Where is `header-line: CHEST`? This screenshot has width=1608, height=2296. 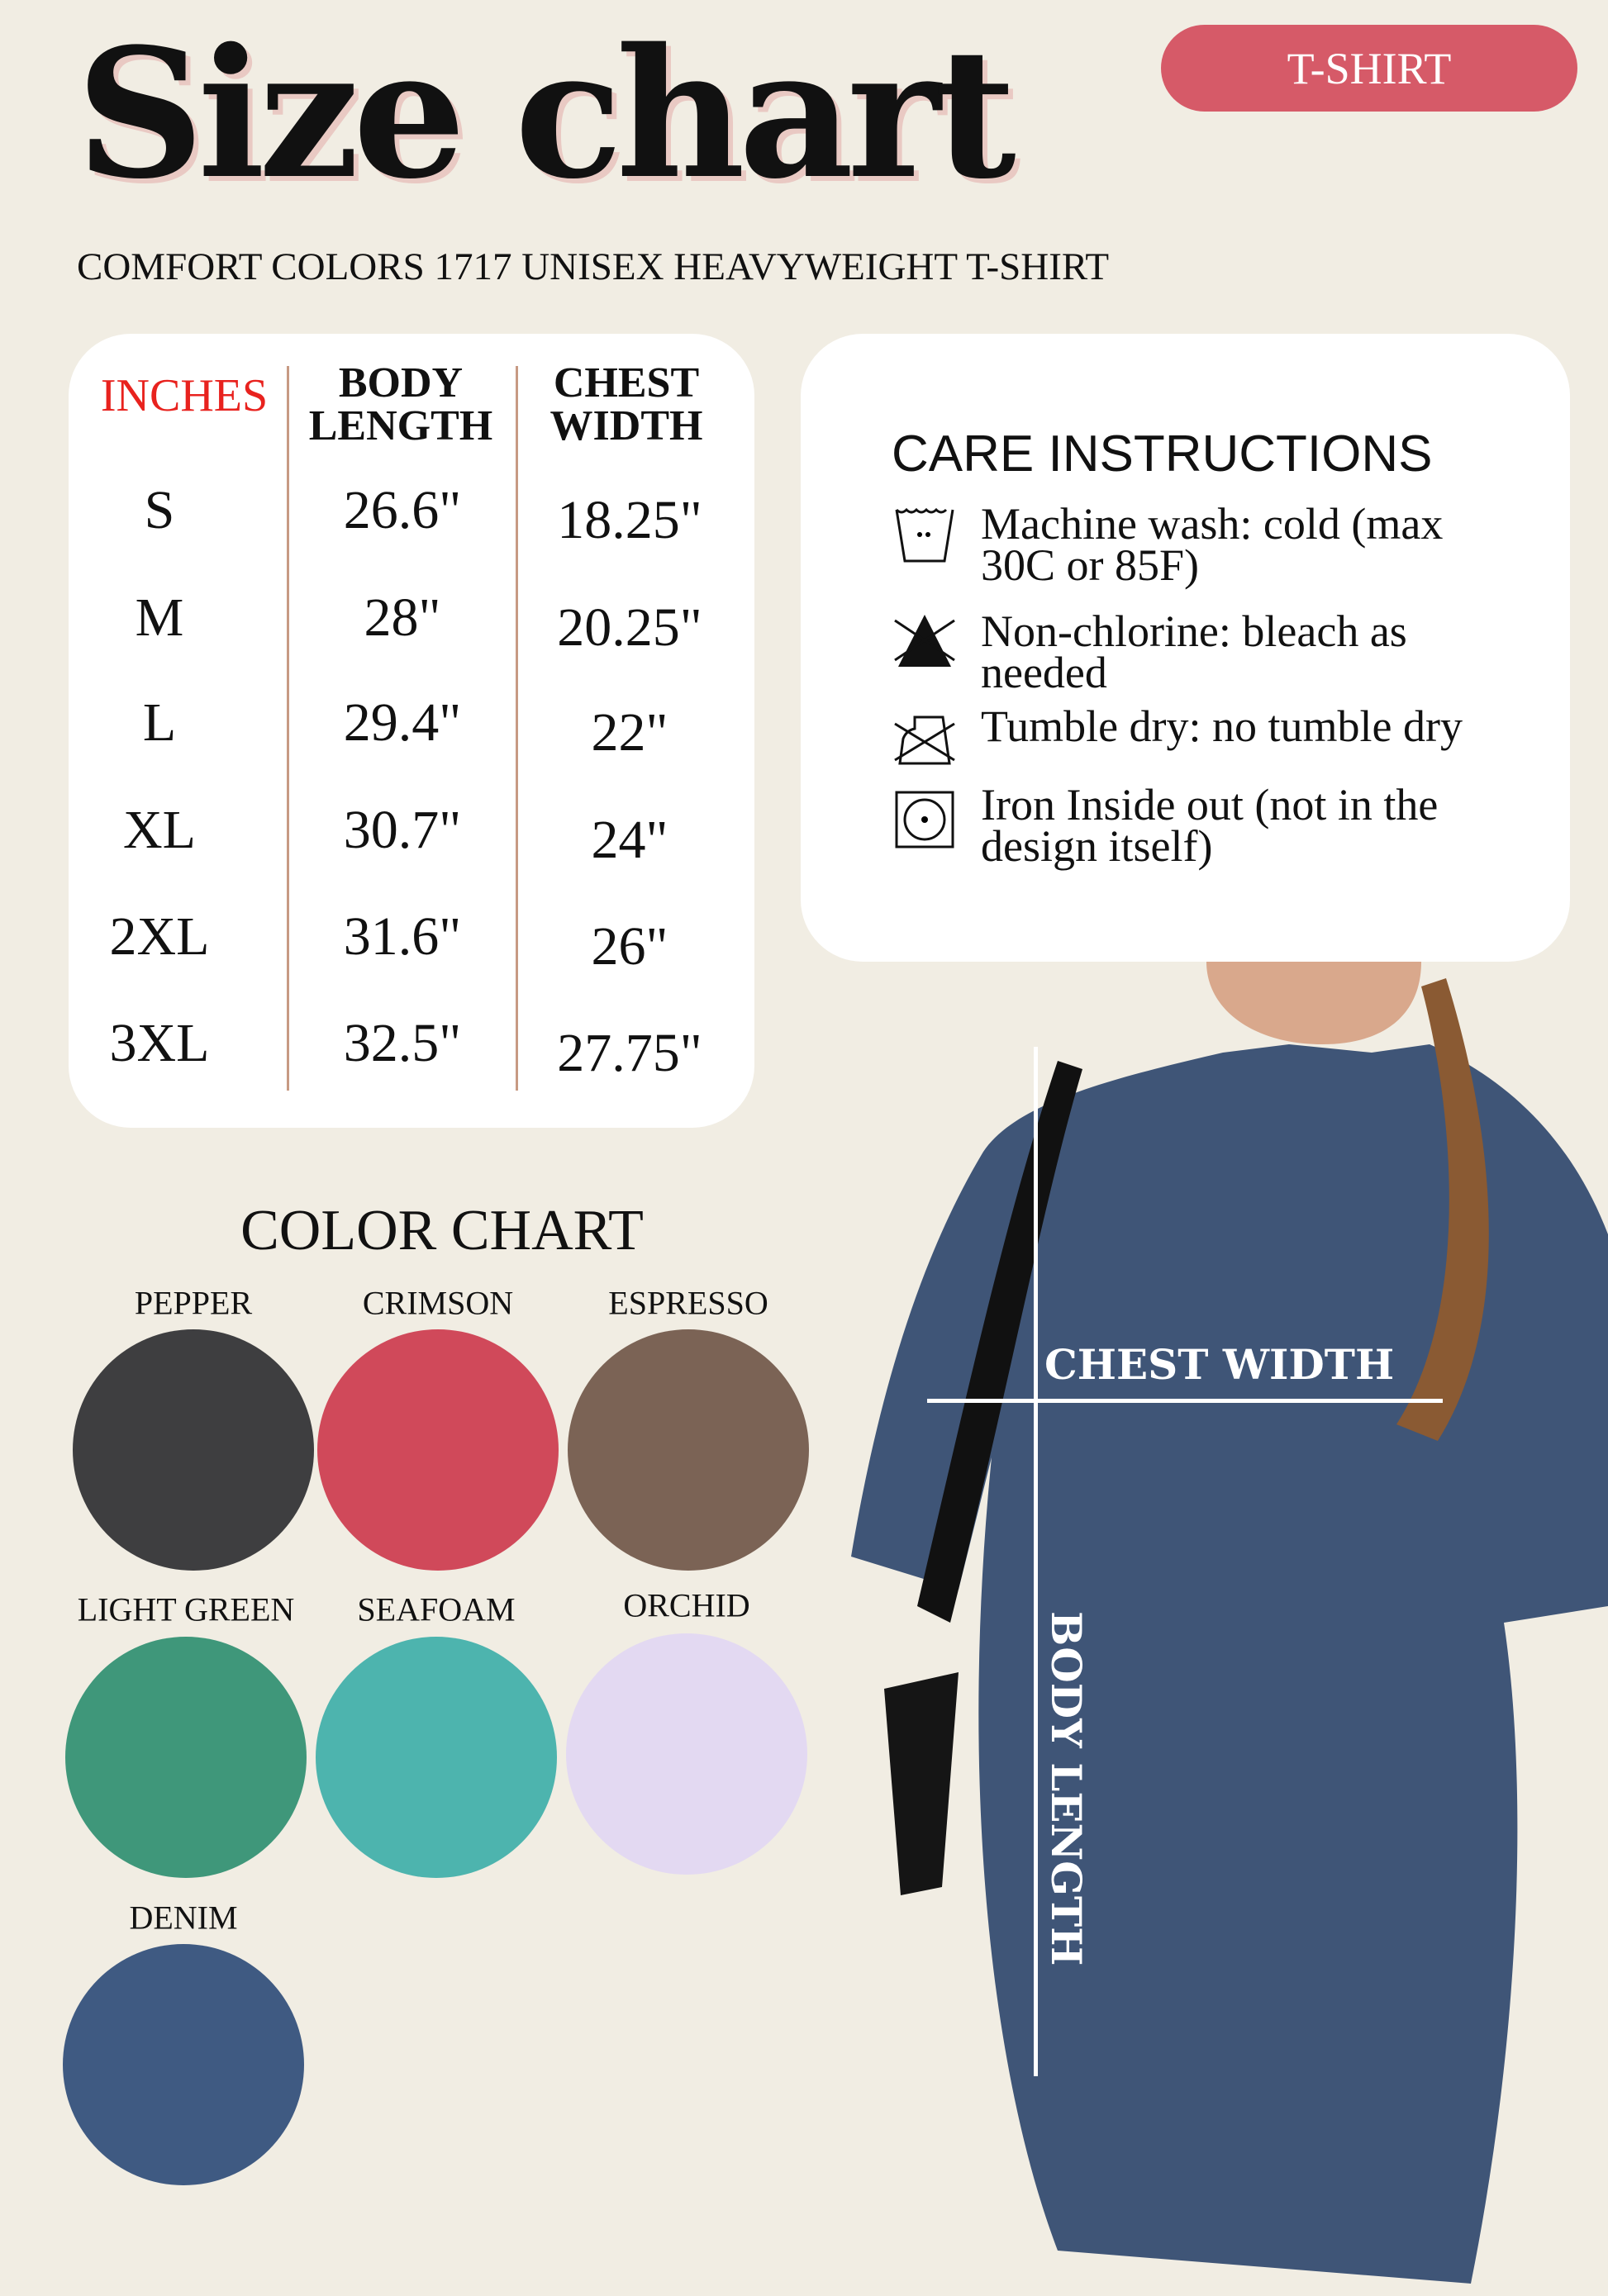
header-line: CHEST is located at coordinates (626, 382).